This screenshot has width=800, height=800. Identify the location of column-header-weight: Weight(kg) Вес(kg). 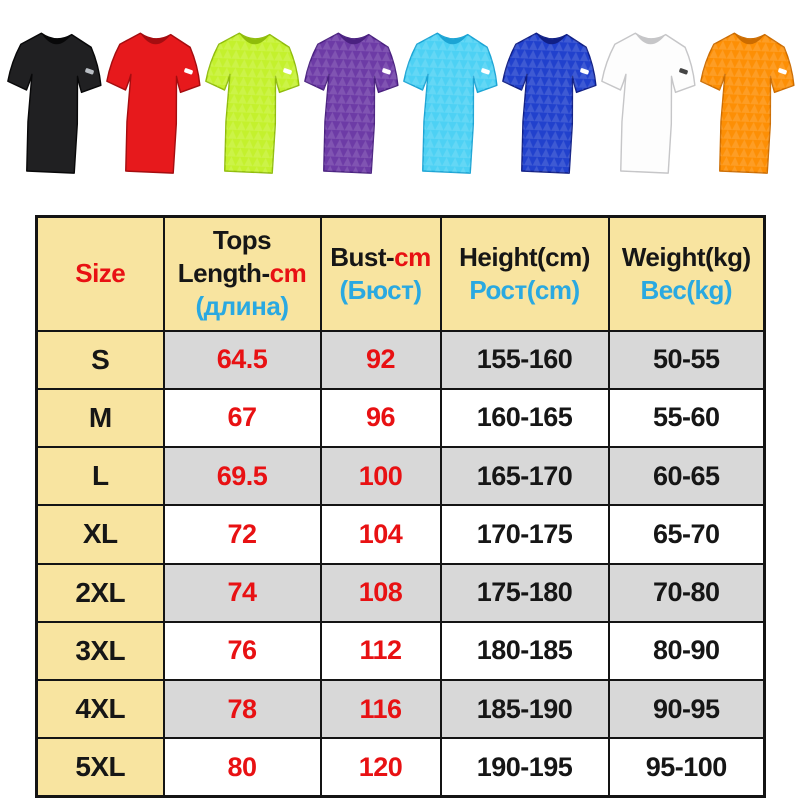
(686, 273).